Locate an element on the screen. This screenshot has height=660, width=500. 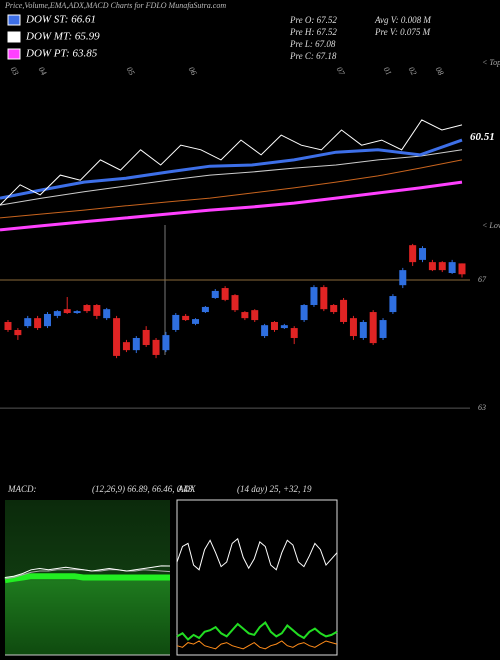
info-text: Pre L: 67.08 is located at coordinates (312, 44).